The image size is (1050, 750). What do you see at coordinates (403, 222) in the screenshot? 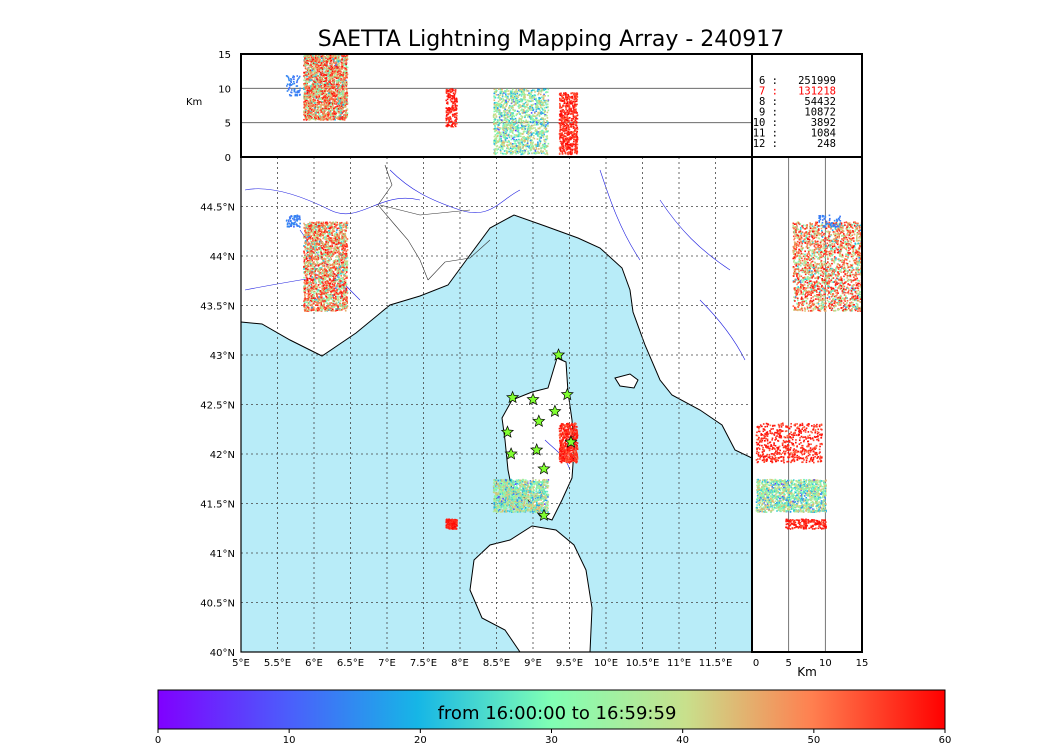
I see `border-line` at bounding box center [403, 222].